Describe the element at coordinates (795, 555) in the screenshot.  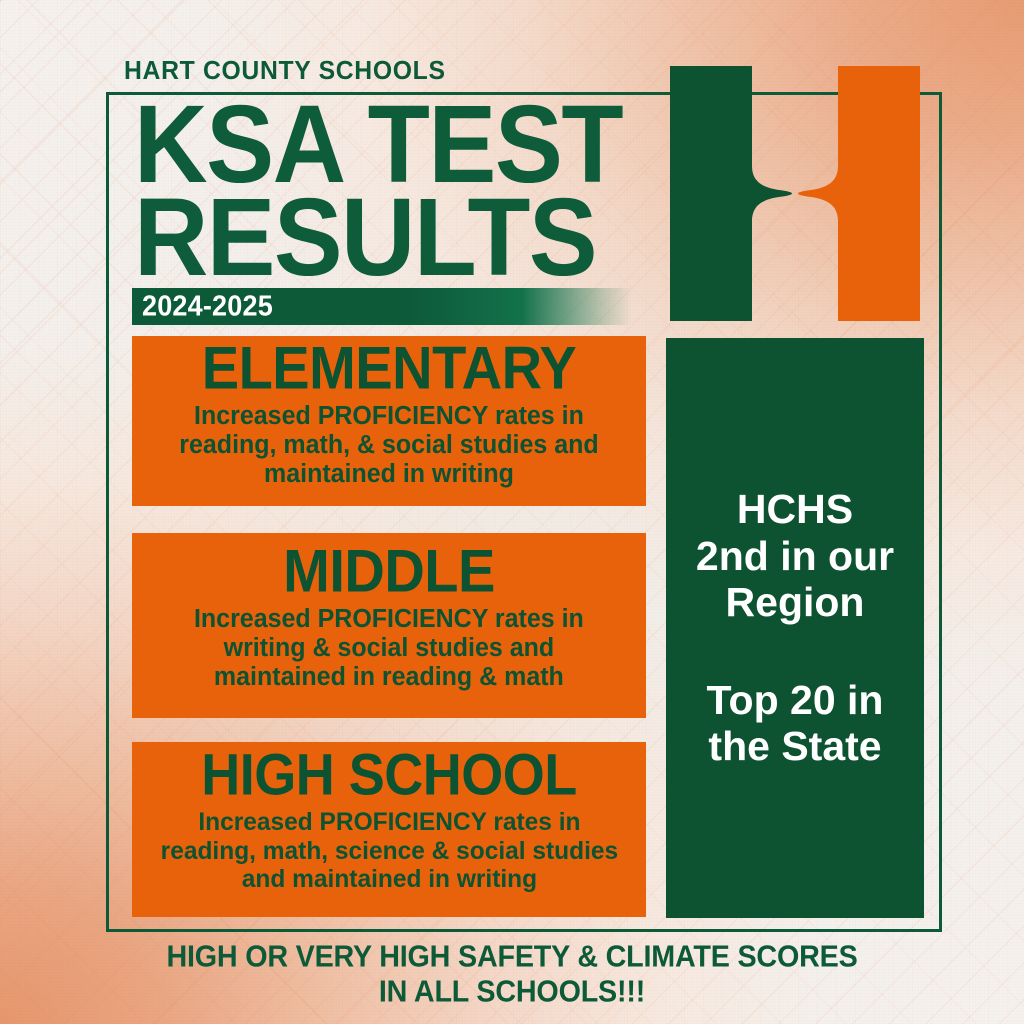
I see `hchs-line-2: 2nd in our` at that location.